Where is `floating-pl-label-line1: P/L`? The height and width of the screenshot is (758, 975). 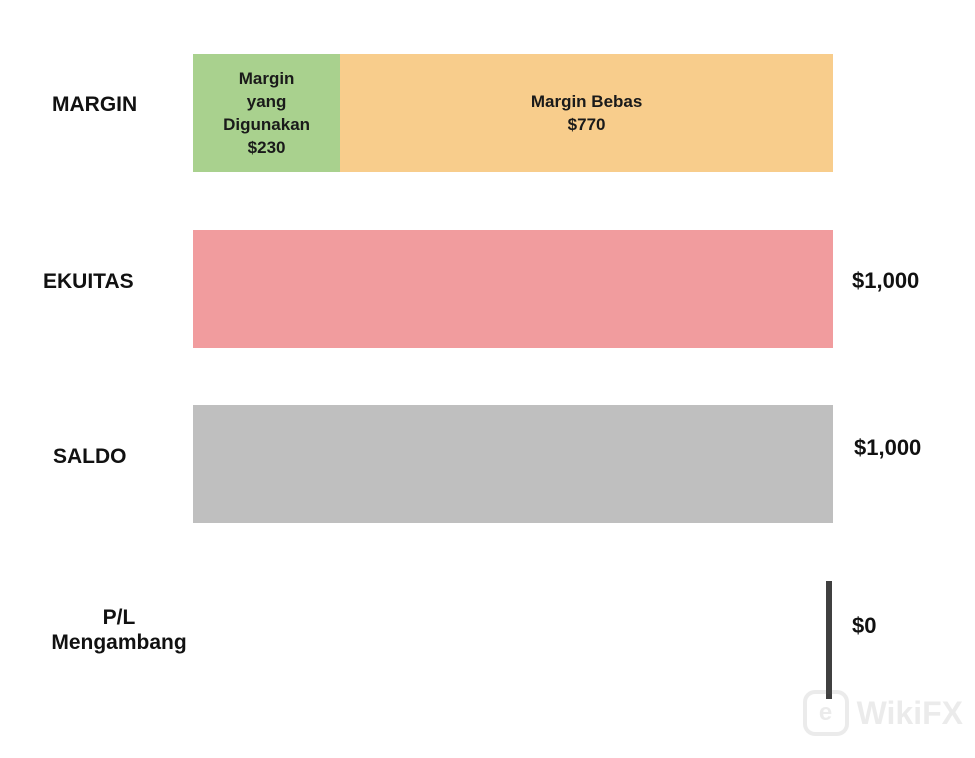
floating-pl-label-line1: P/L is located at coordinates (119, 617).